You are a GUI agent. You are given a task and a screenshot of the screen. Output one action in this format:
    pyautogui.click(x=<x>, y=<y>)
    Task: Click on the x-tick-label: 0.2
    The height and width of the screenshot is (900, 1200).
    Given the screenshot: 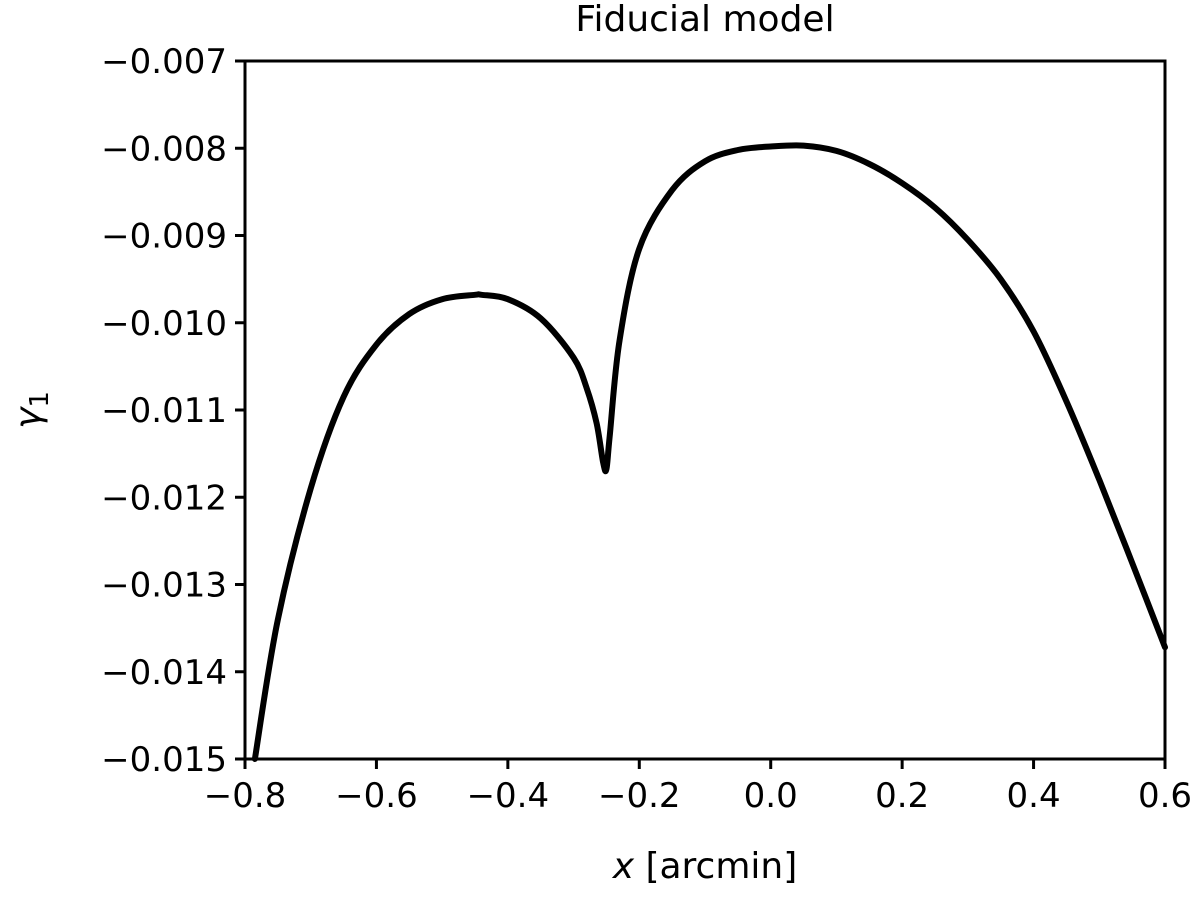 What is the action you would take?
    pyautogui.click(x=902, y=796)
    